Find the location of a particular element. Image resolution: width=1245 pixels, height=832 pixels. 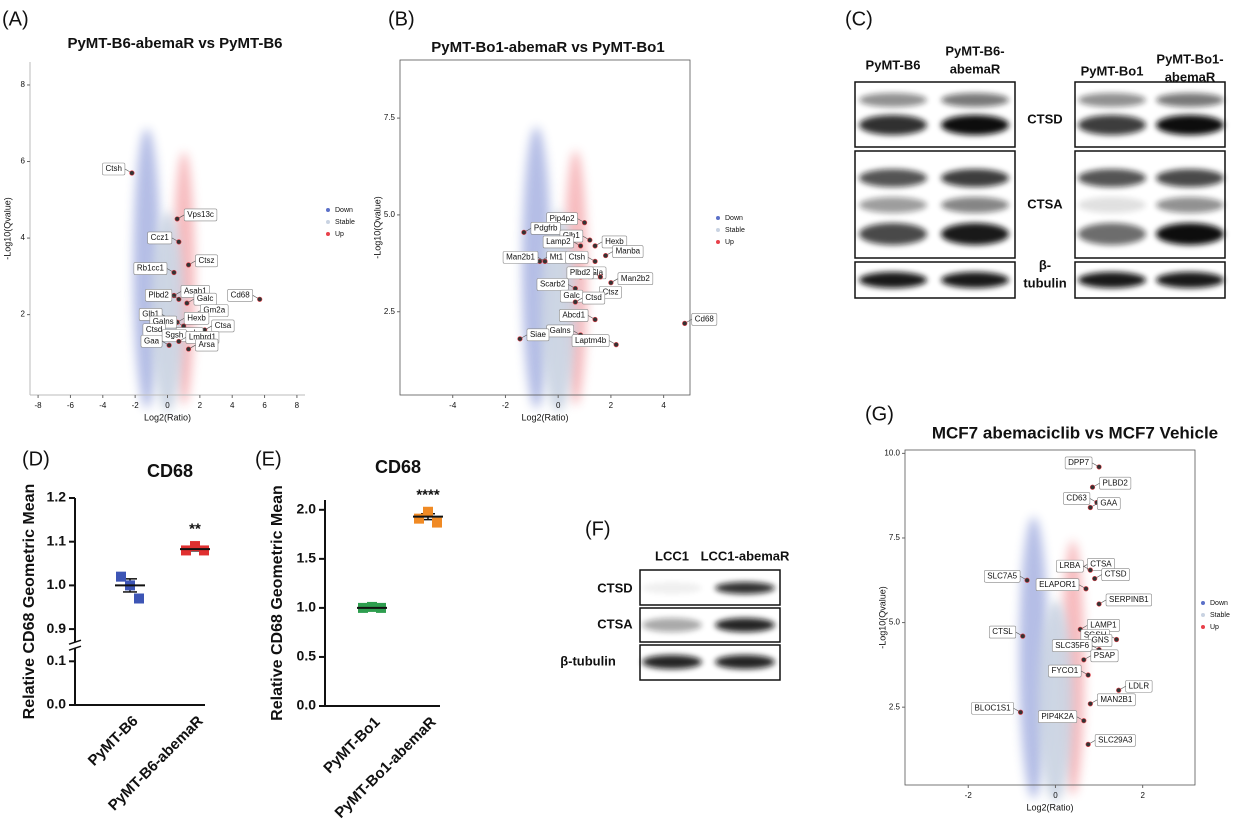

y-tick-label: 2.5 is located at coordinates (390, 311).